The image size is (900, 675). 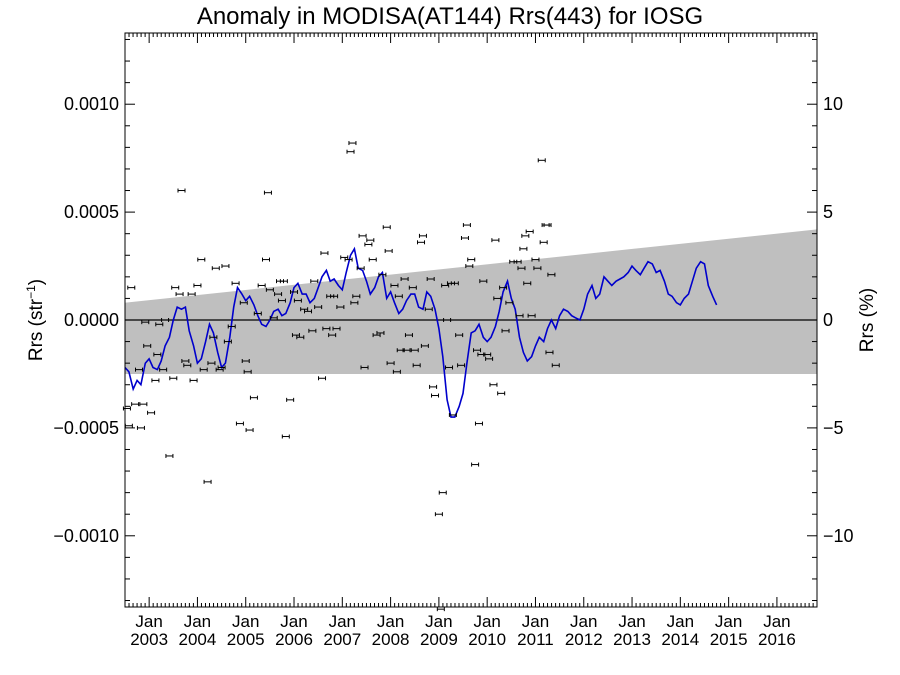 What do you see at coordinates (828, 320) in the screenshot?
I see `y2-tick-label-2: 0` at bounding box center [828, 320].